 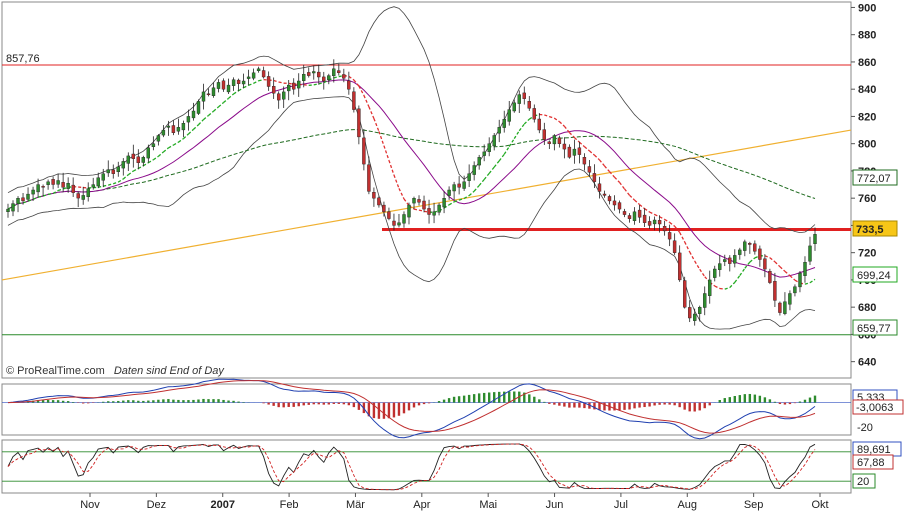 What do you see at coordinates (863, 482) in the screenshot?
I see `stoch-lower-value: 20` at bounding box center [863, 482].